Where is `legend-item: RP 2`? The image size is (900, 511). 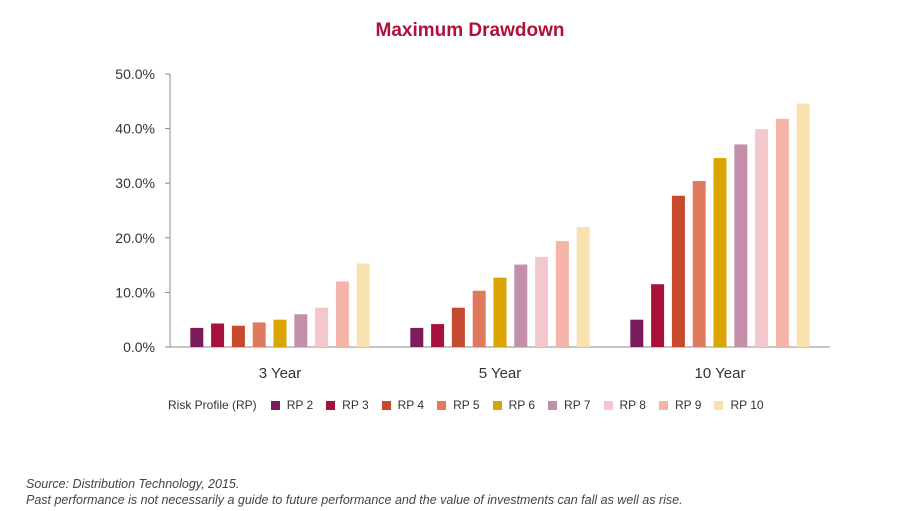
legend-item: RP 2 is located at coordinates (292, 405).